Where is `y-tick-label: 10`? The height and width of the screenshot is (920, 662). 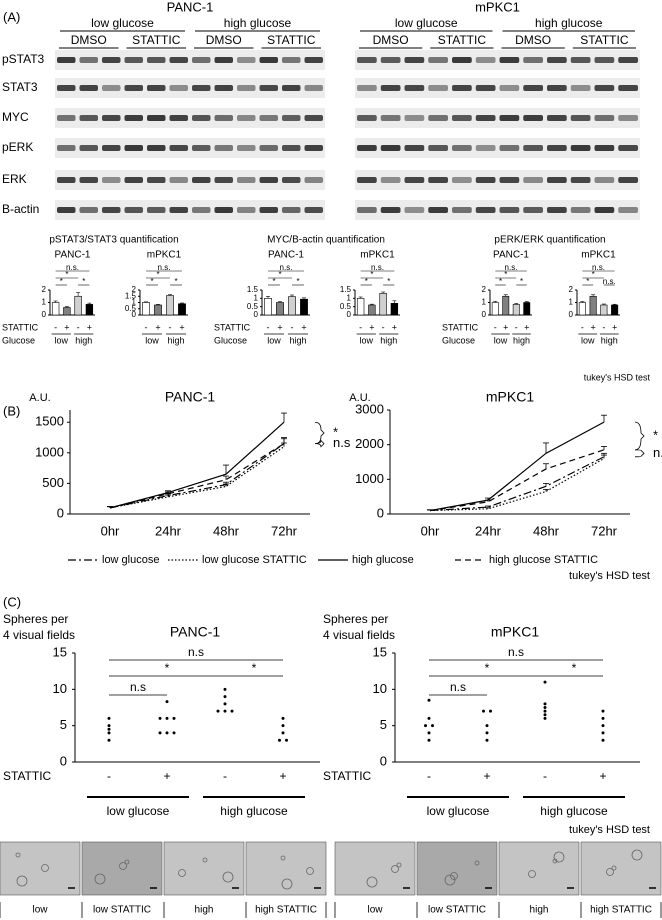
y-tick-label: 10 is located at coordinates (60, 688).